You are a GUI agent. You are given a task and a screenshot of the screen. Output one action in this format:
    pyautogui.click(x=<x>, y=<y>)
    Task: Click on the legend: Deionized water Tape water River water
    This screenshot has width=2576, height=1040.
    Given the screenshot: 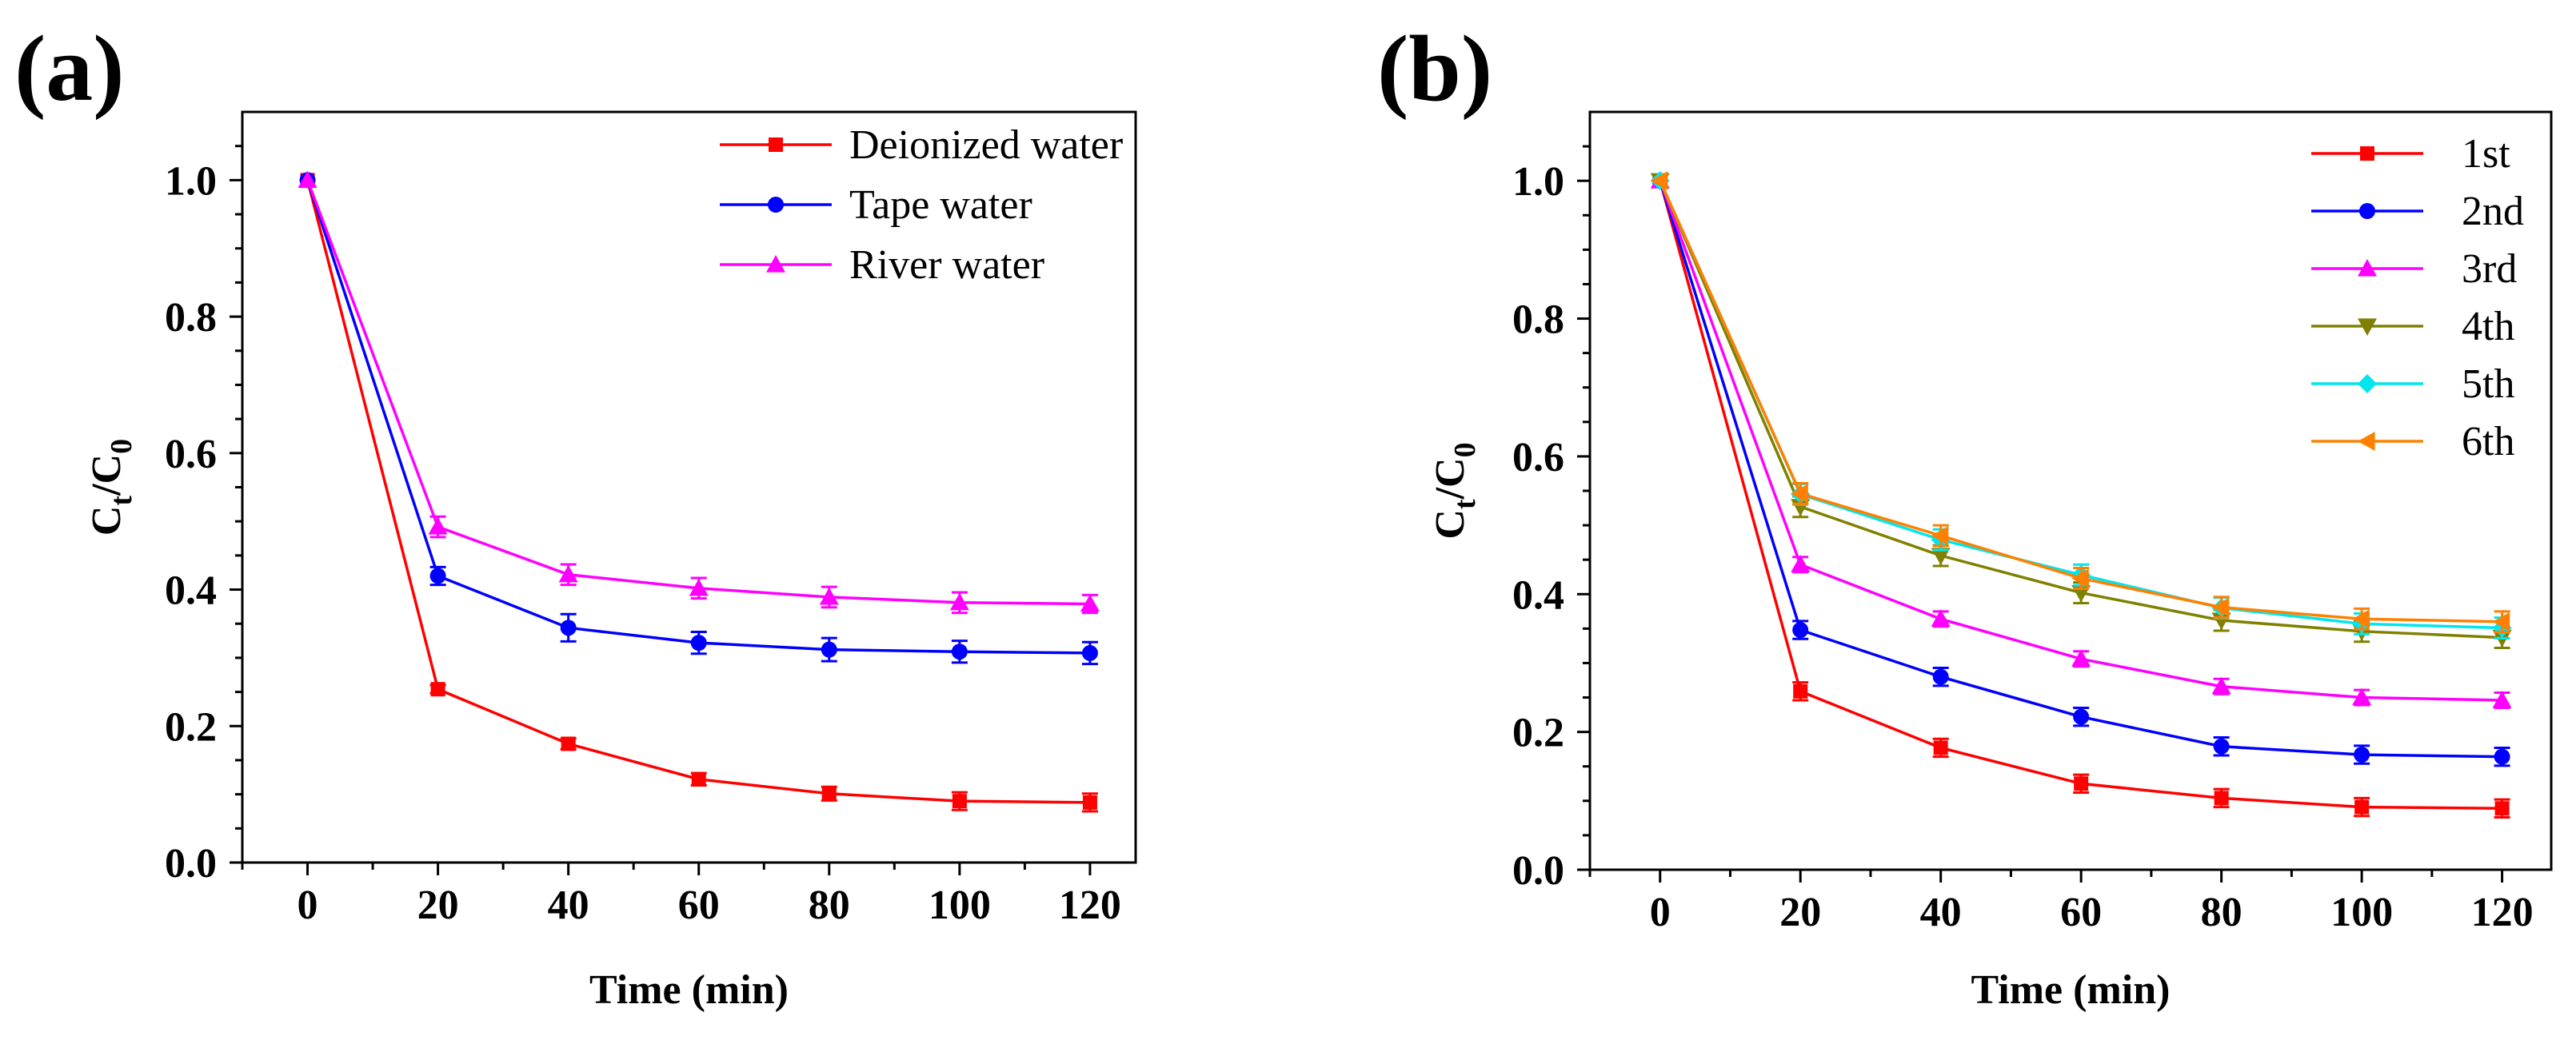 What is the action you would take?
    pyautogui.click(x=922, y=205)
    